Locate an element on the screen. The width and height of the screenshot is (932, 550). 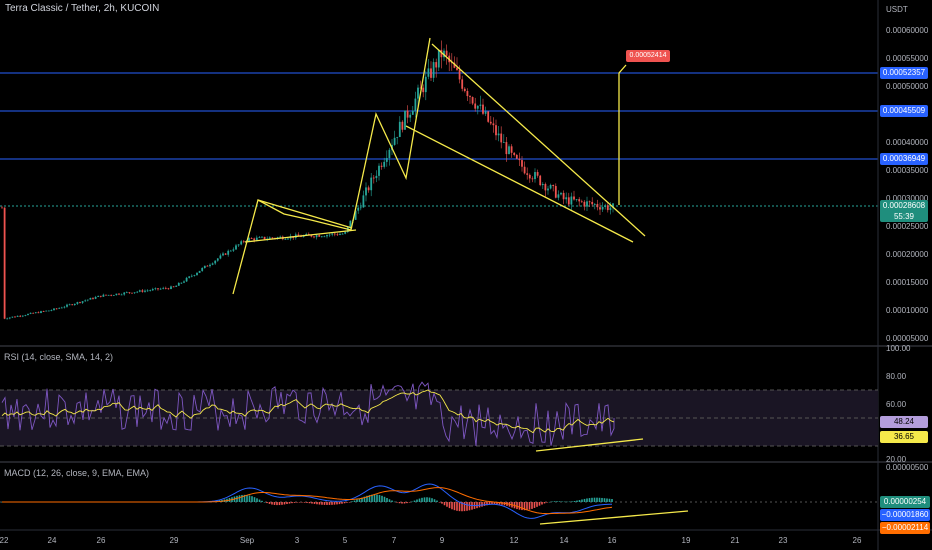
price-tick: 0.00025000 is located at coordinates (907, 226).